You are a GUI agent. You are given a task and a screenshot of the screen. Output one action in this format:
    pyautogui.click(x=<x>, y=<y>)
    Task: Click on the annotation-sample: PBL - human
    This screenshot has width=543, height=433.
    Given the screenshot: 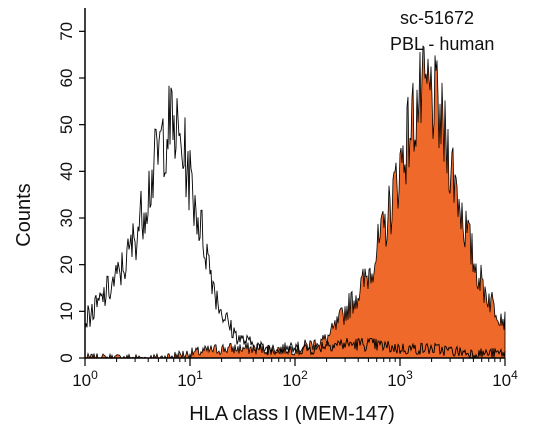 What is the action you would take?
    pyautogui.click(x=442, y=44)
    